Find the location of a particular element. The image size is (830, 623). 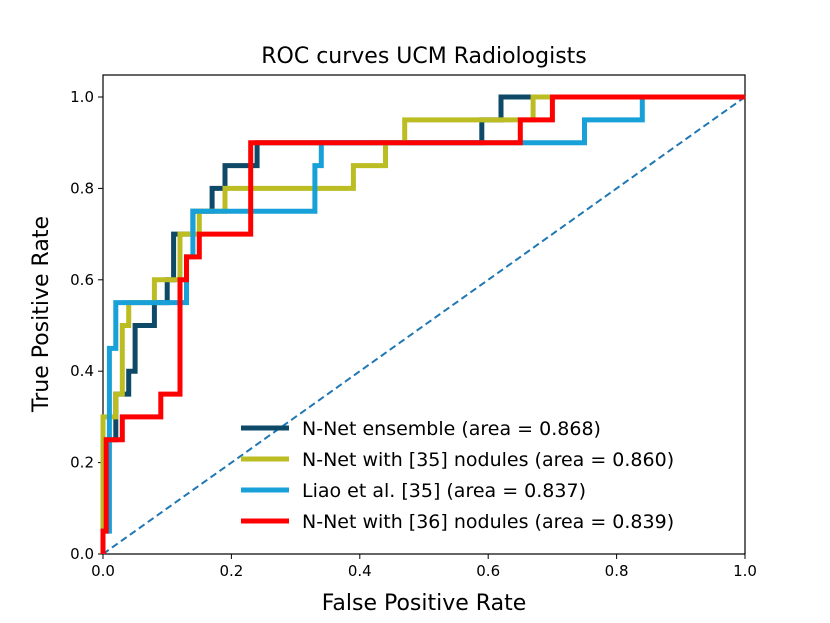

x-tick-label: 0.6 is located at coordinates (488, 571).